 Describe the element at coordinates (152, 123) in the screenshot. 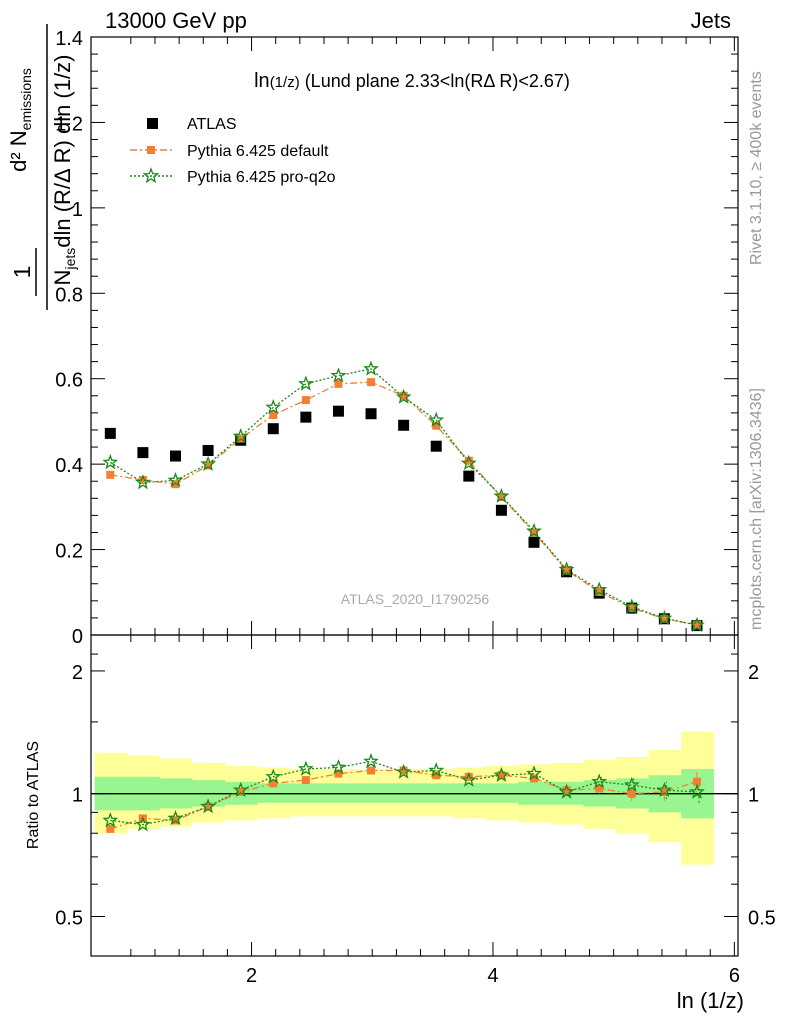

I see `legend-marker-atlas` at that location.